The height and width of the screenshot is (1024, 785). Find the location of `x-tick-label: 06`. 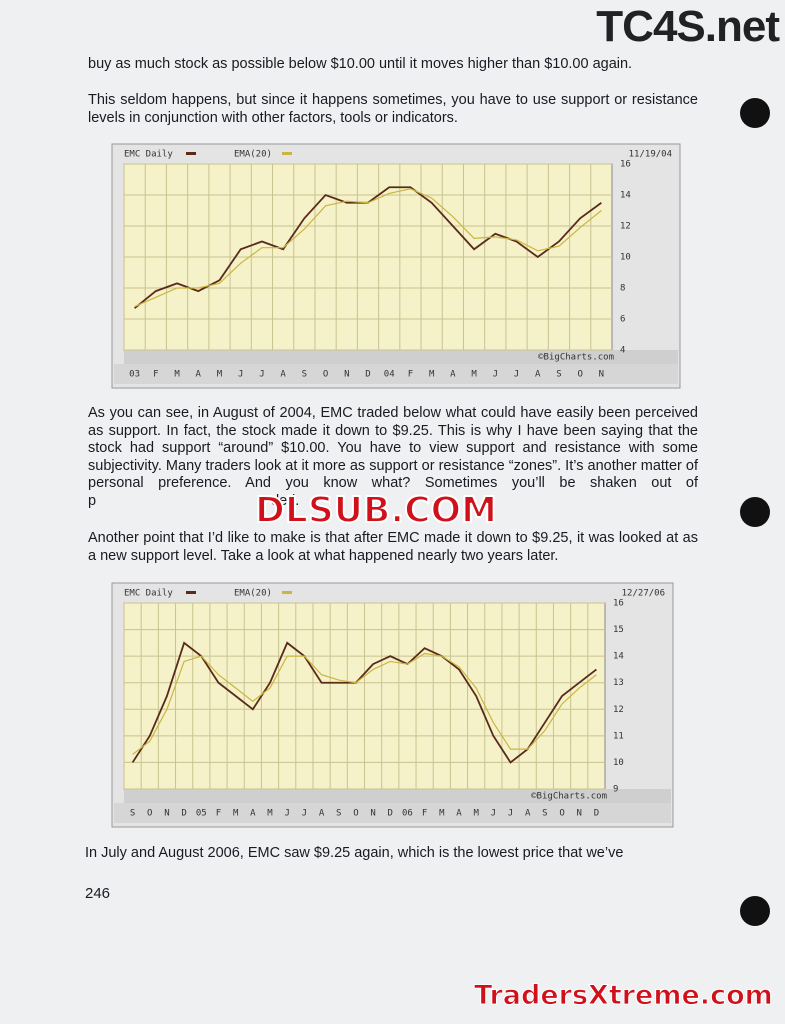

x-tick-label: 06 is located at coordinates (407, 814).